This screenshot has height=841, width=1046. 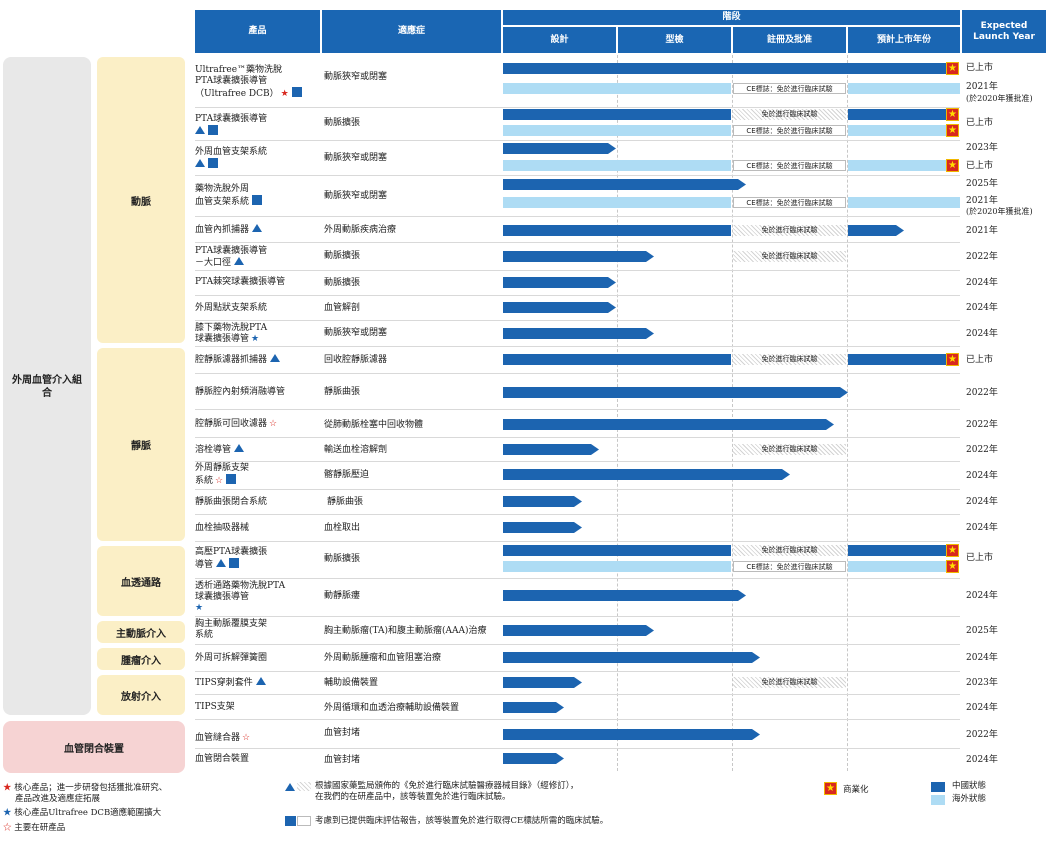 I want to click on legend-core: ★ 核心產品；進一步研發包括獲批准研究、 產品改進及適應症拓展, so click(x=85, y=793).